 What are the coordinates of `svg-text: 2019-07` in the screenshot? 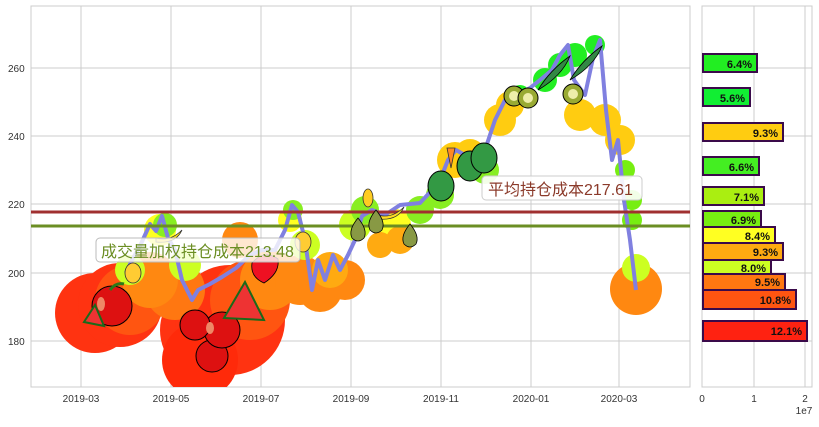 It's located at (261, 399).